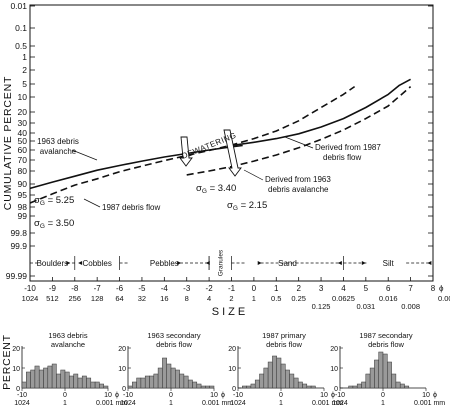  Describe the element at coordinates (433, 288) in the screenshot. I see `phi-tick-label: 8` at that location.